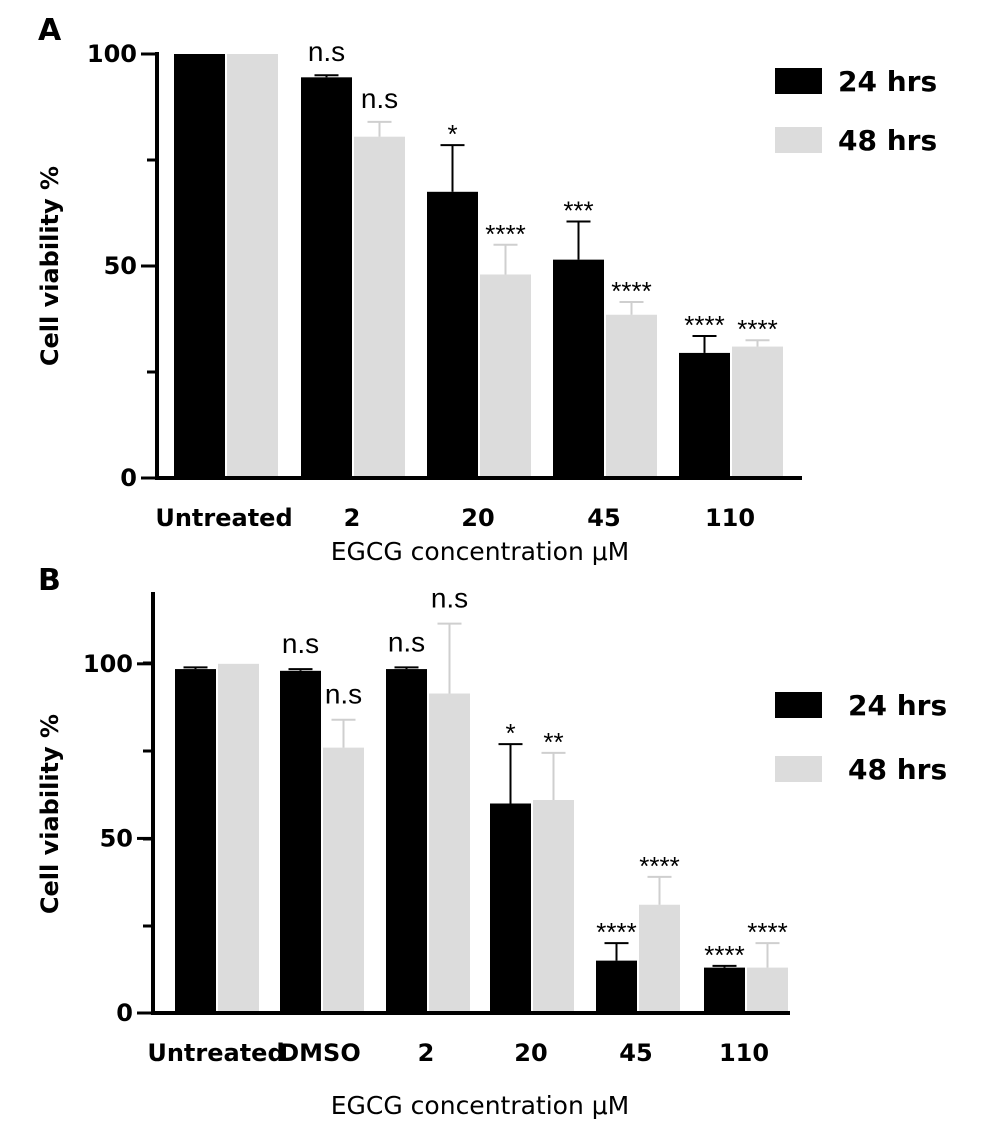 Image resolution: width=1000 pixels, height=1124 pixels. What do you see at coordinates (578, 210) in the screenshot?
I see `significance-label: ***` at bounding box center [578, 210].